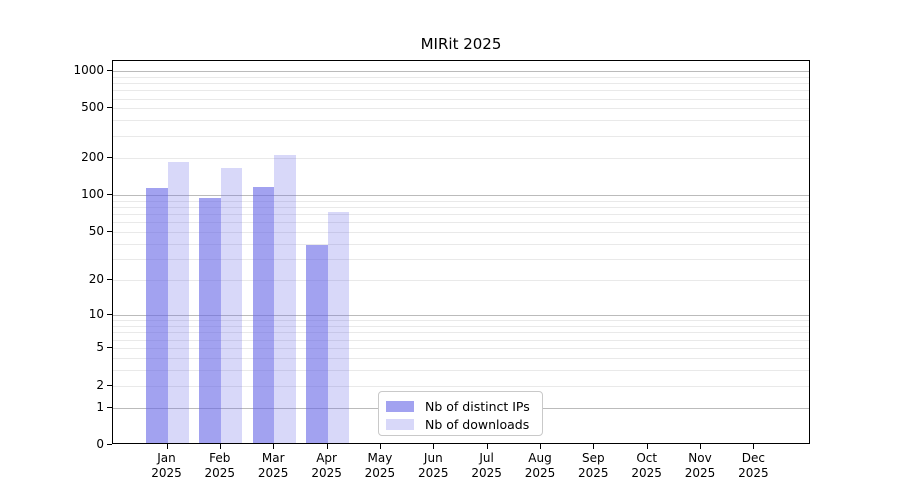 Image resolution: width=900 pixels, height=500 pixels. I want to click on x-tick-label-jan: Jan 2025, so click(167, 466).